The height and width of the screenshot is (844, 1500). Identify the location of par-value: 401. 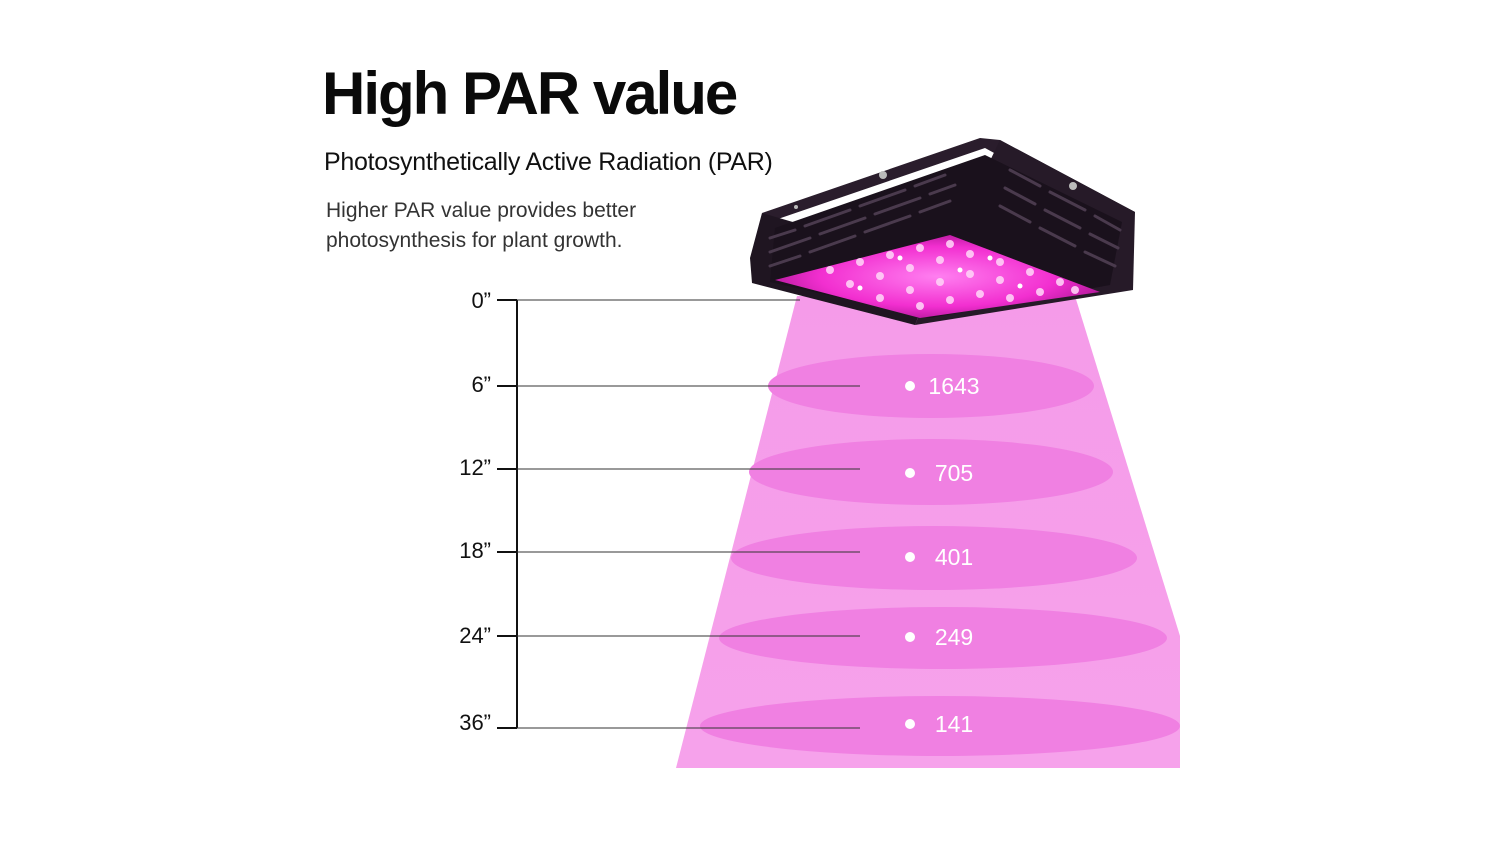
(954, 557).